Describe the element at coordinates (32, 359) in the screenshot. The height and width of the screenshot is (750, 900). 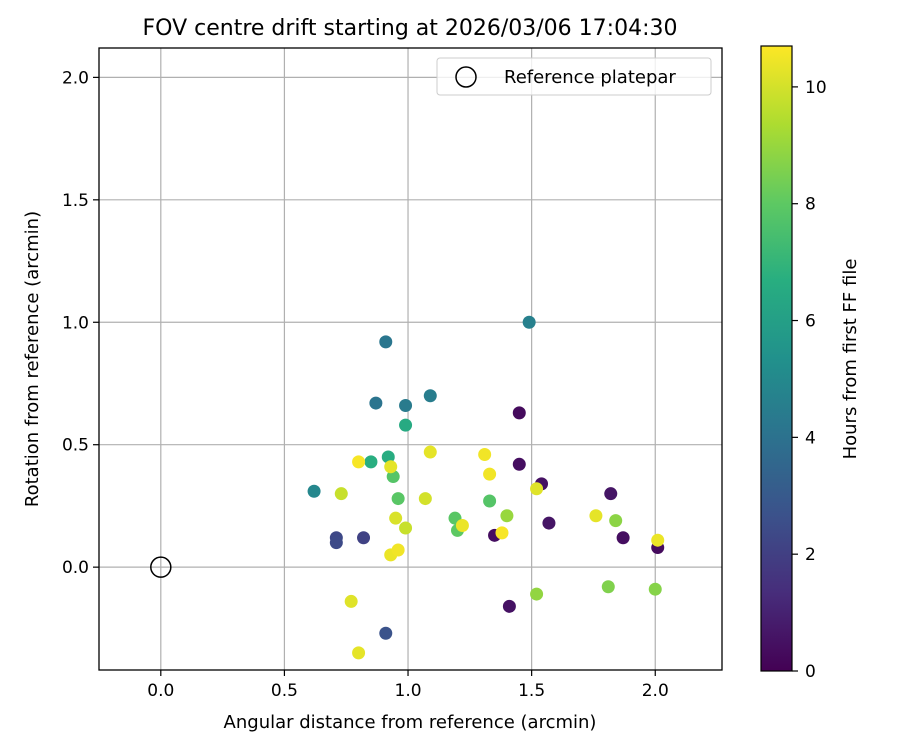
I see `y-axis-label: Rotation from reference (arcmin)` at that location.